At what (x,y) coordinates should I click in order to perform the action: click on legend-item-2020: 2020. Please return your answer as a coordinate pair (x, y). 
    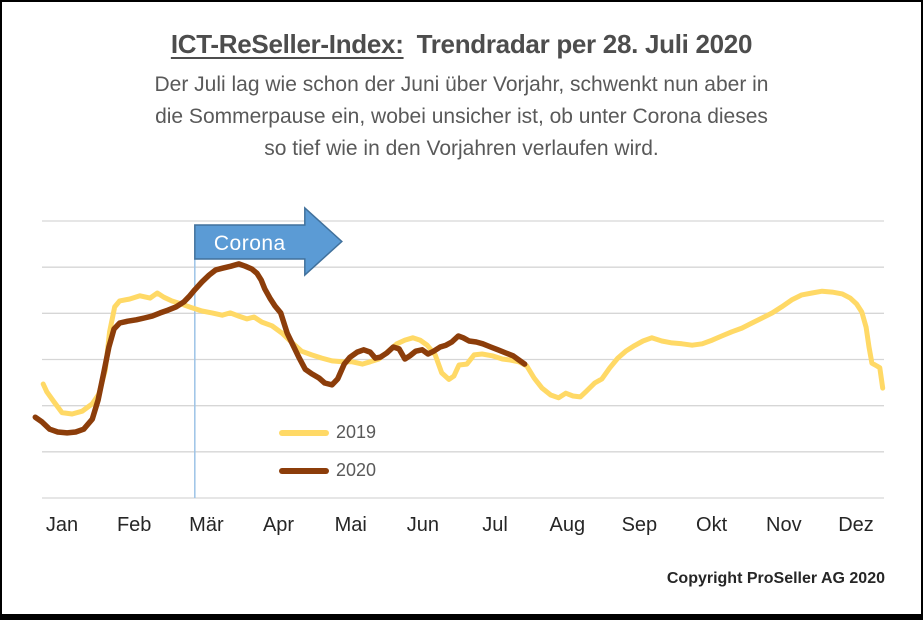
    Looking at the image, I should click on (327, 470).